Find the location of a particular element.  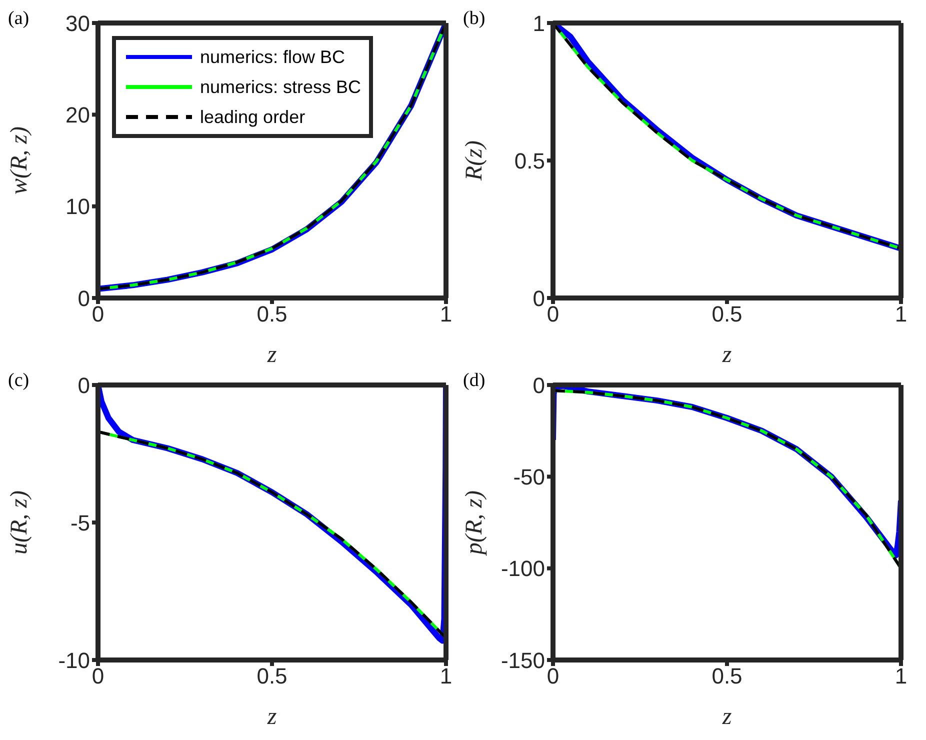

y-tick-label: 20 is located at coordinates (78, 115).